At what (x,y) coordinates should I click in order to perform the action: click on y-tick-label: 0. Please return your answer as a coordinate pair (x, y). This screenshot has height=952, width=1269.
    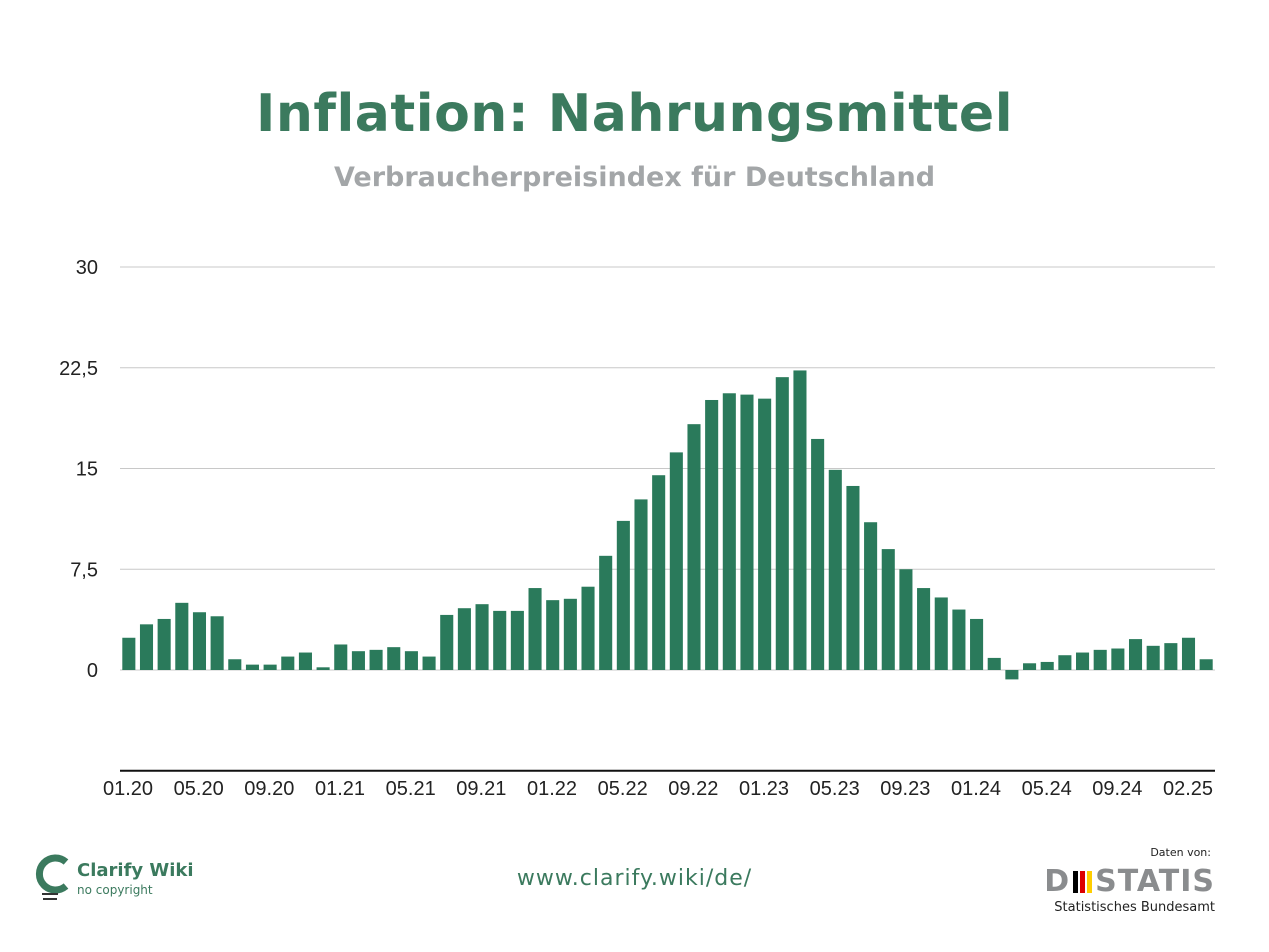
    Looking at the image, I should click on (92, 671).